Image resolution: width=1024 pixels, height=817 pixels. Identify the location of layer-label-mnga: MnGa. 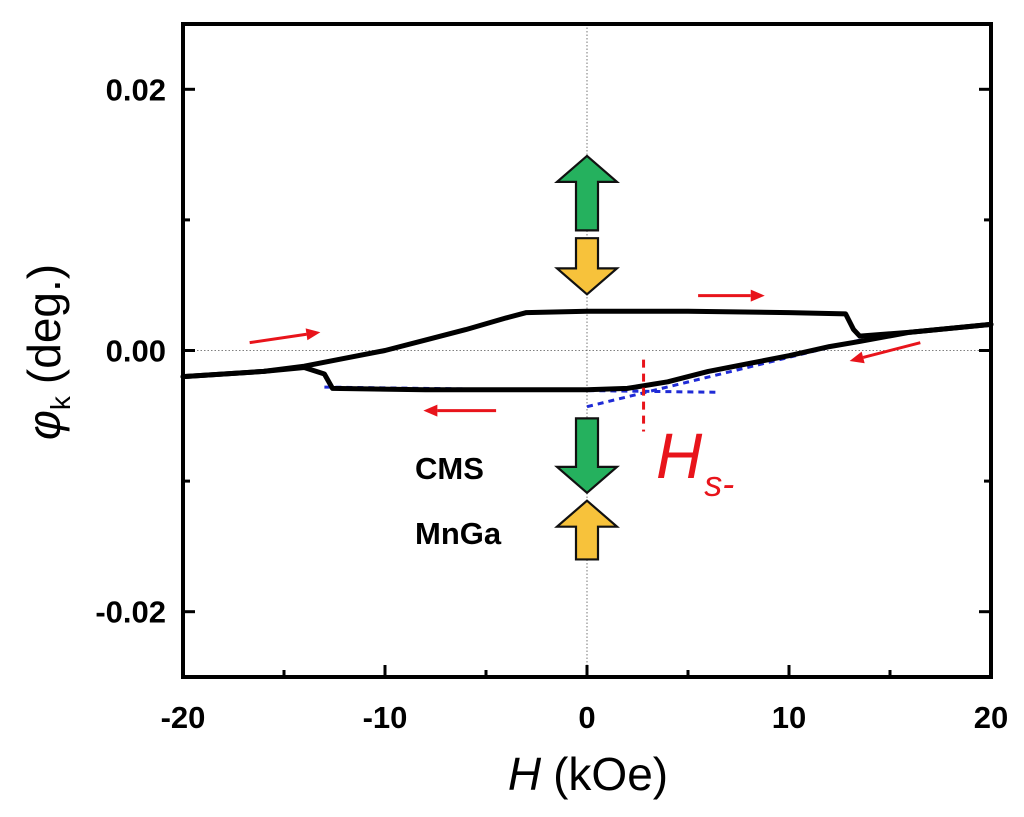
(458, 533).